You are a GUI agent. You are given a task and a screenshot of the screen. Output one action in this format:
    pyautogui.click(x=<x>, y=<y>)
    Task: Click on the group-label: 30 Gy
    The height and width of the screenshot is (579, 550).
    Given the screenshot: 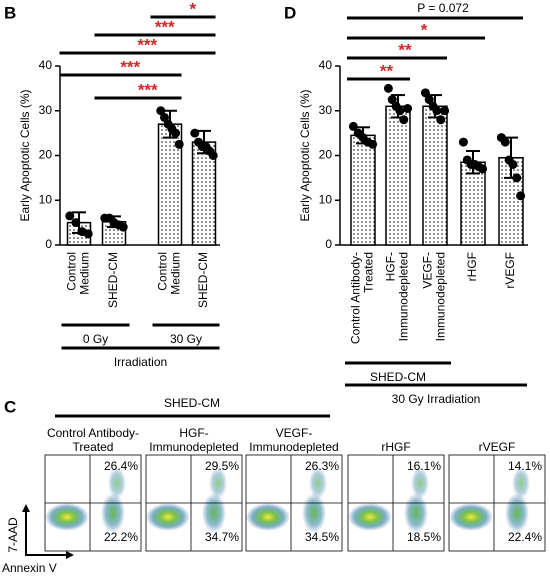 What is the action you would take?
    pyautogui.click(x=186, y=339)
    